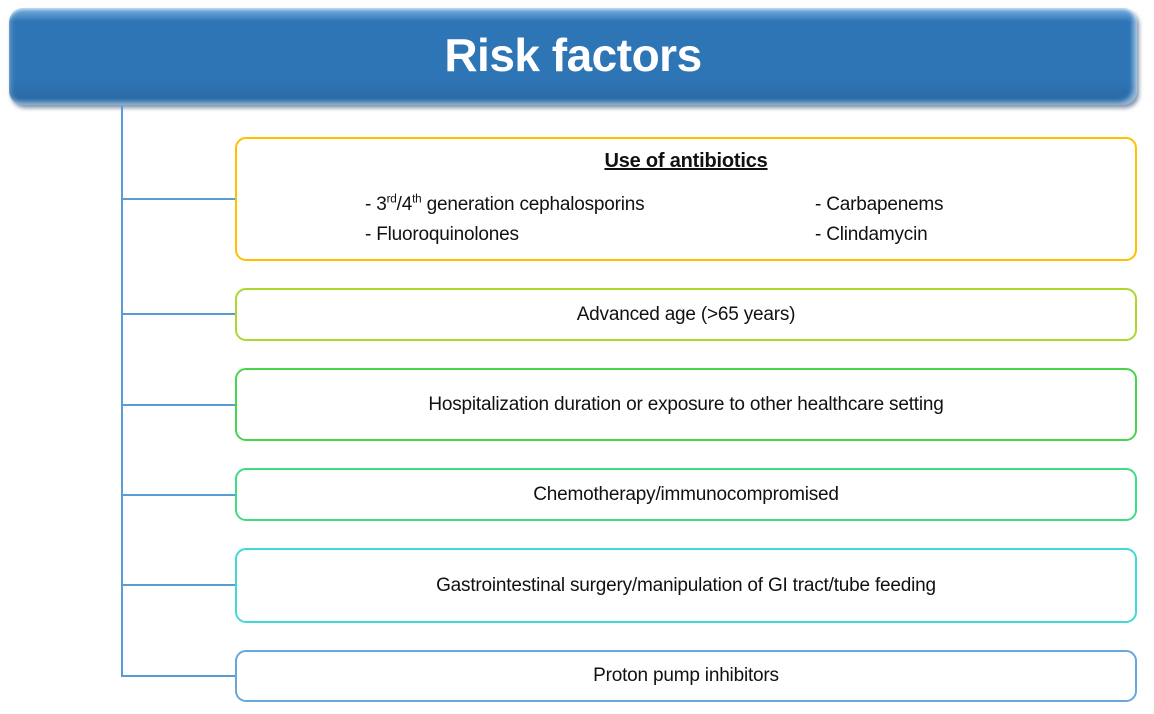 The height and width of the screenshot is (714, 1154). I want to click on header-banner: Risk factors, so click(573, 56).